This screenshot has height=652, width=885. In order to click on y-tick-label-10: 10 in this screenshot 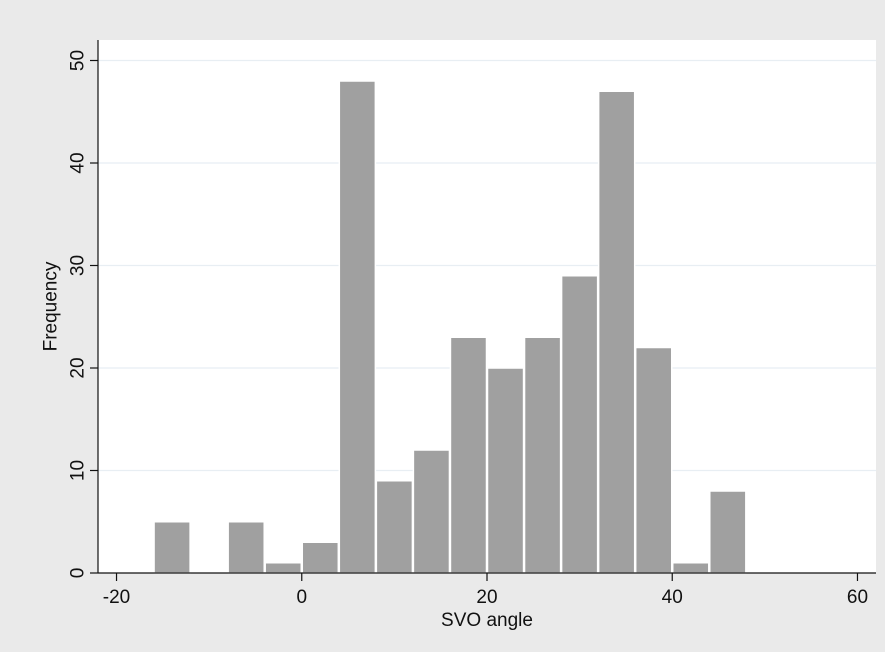, I will do `click(78, 470)`.